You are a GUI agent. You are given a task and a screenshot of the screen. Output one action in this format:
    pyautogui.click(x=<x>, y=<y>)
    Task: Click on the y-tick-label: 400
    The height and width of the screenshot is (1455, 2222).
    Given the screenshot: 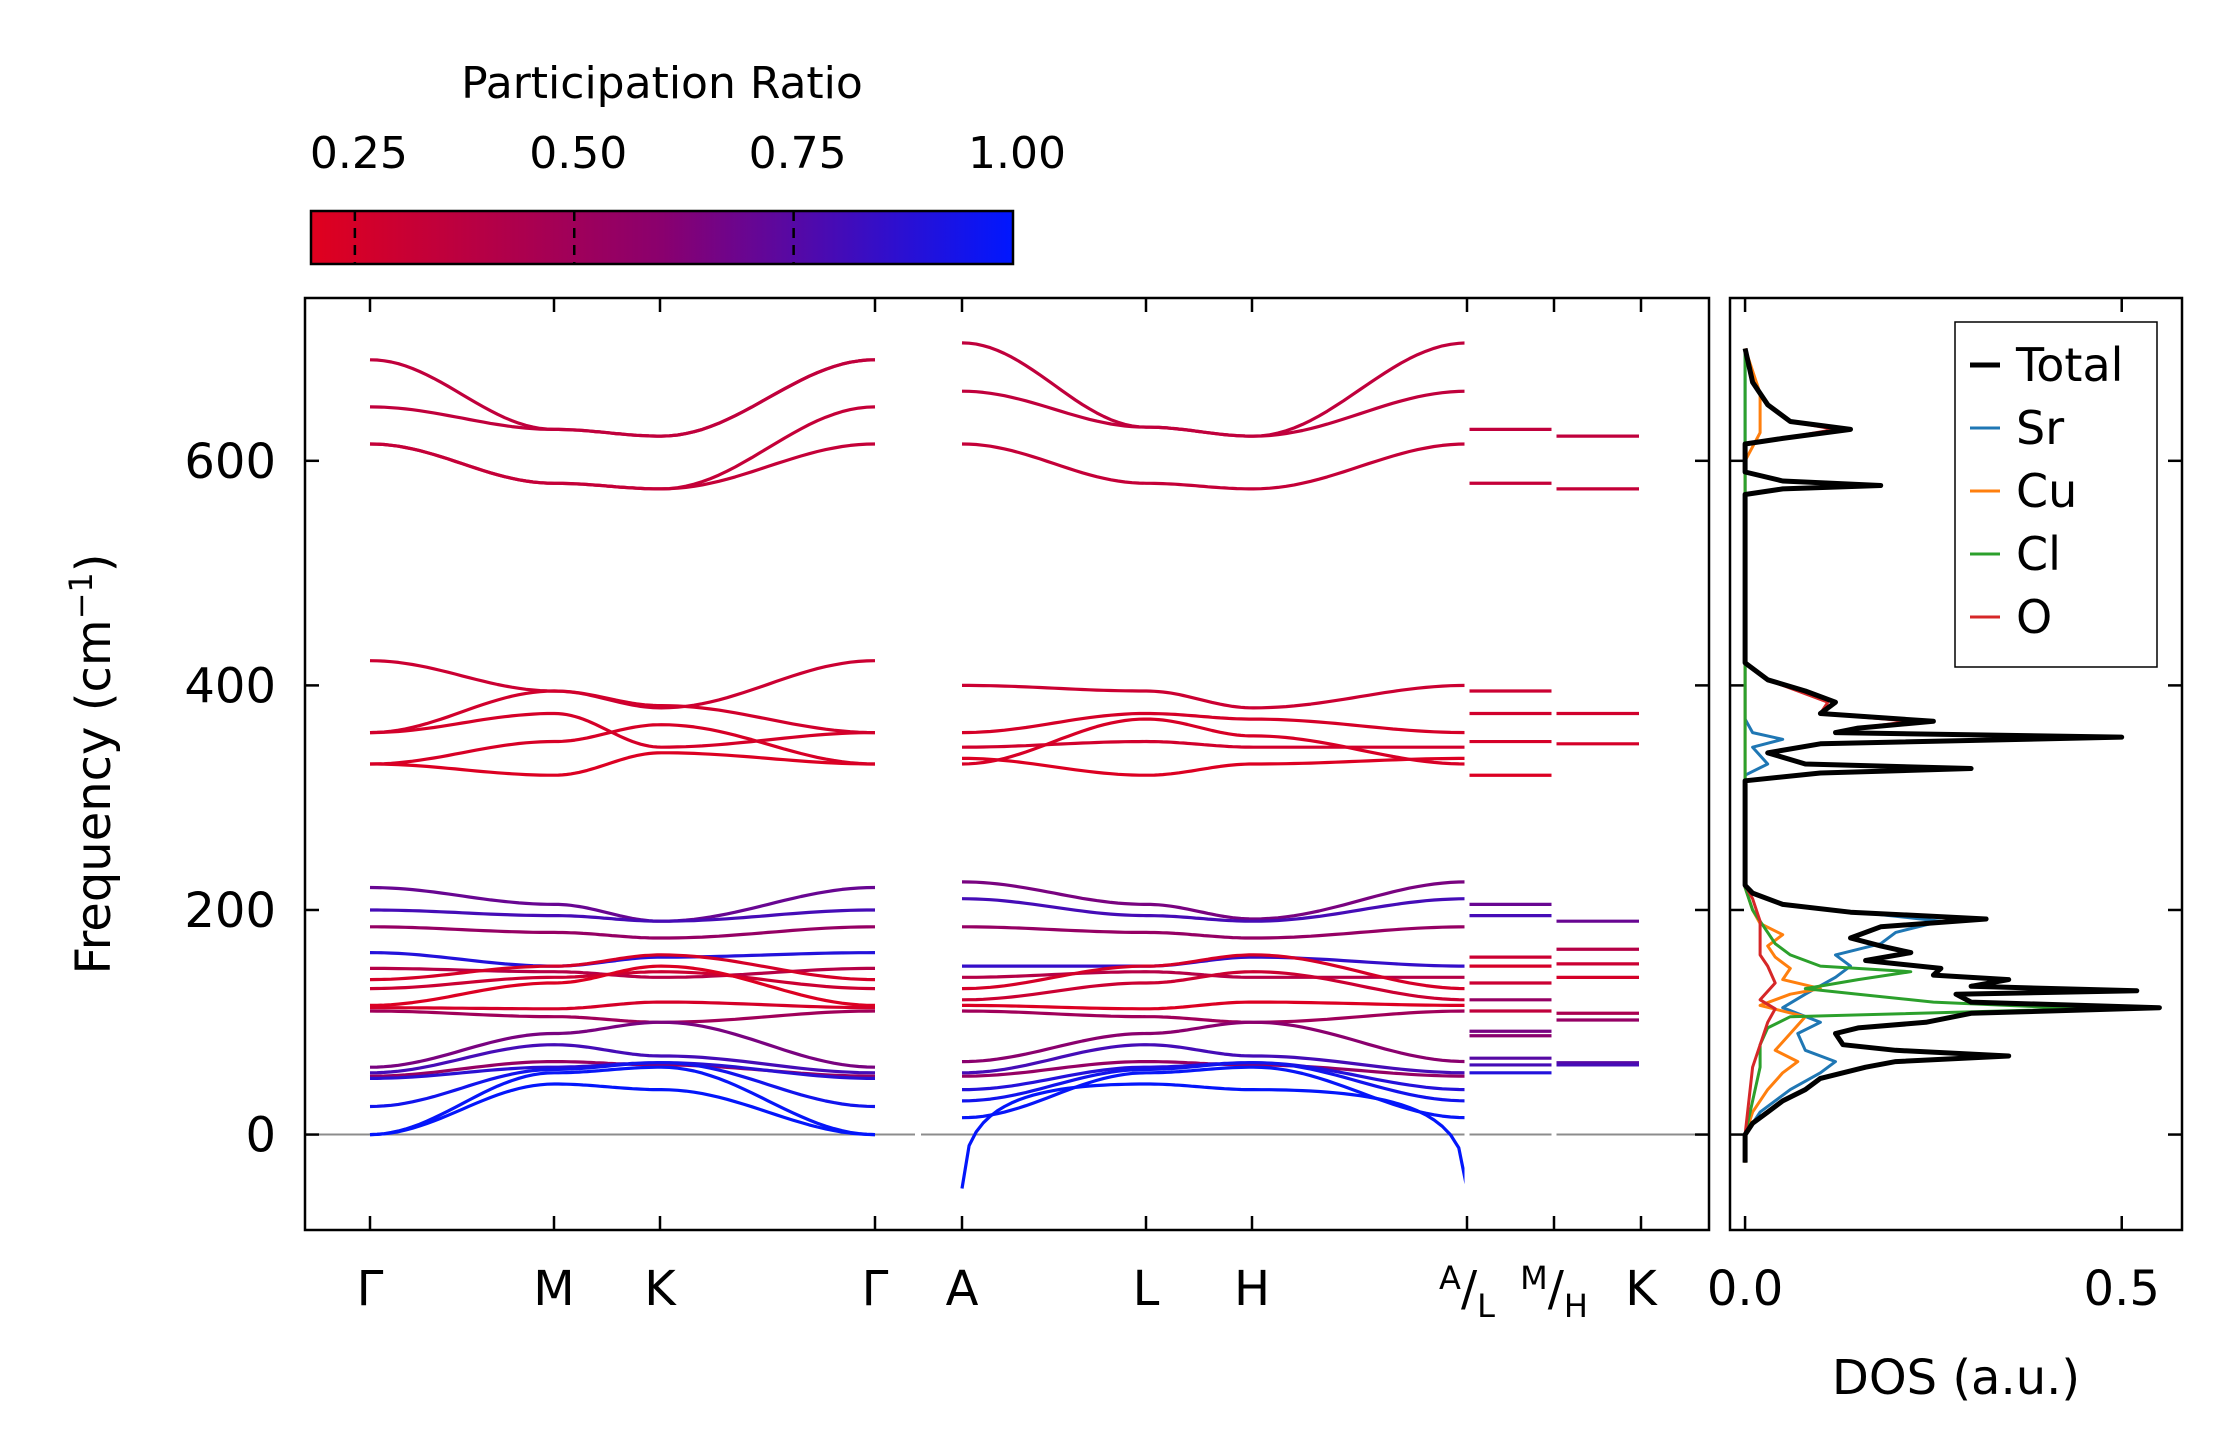 What is the action you would take?
    pyautogui.click(x=230, y=686)
    